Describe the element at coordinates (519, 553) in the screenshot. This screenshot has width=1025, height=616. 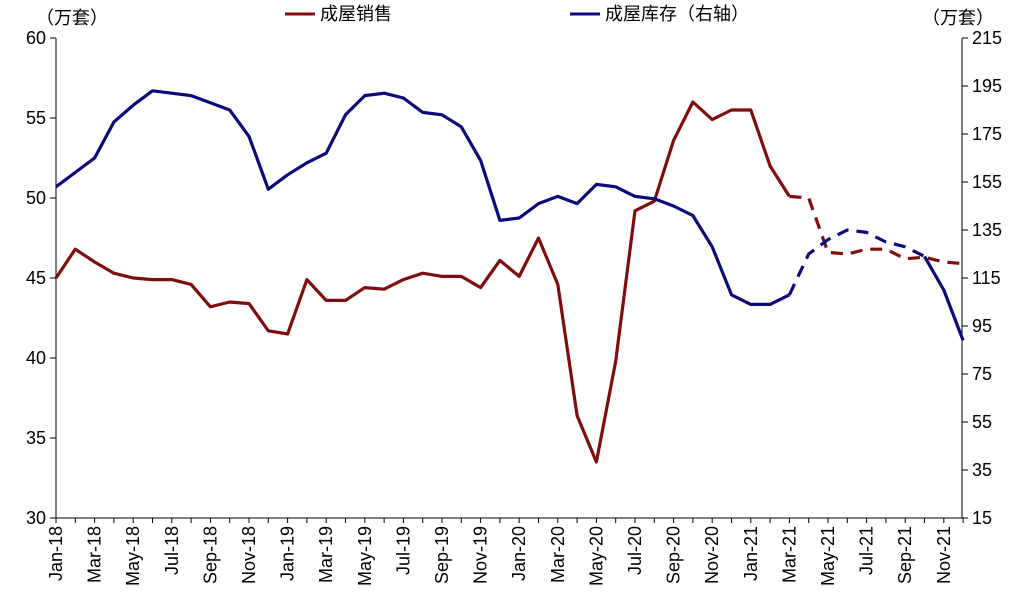
I see `x-tick-label: Jan-20` at that location.